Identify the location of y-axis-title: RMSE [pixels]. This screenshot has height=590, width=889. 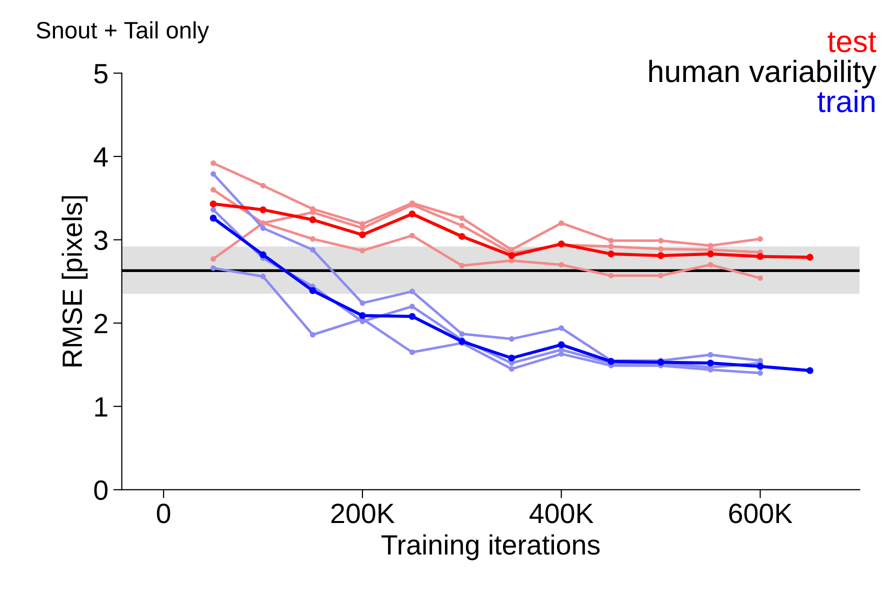
(75, 281).